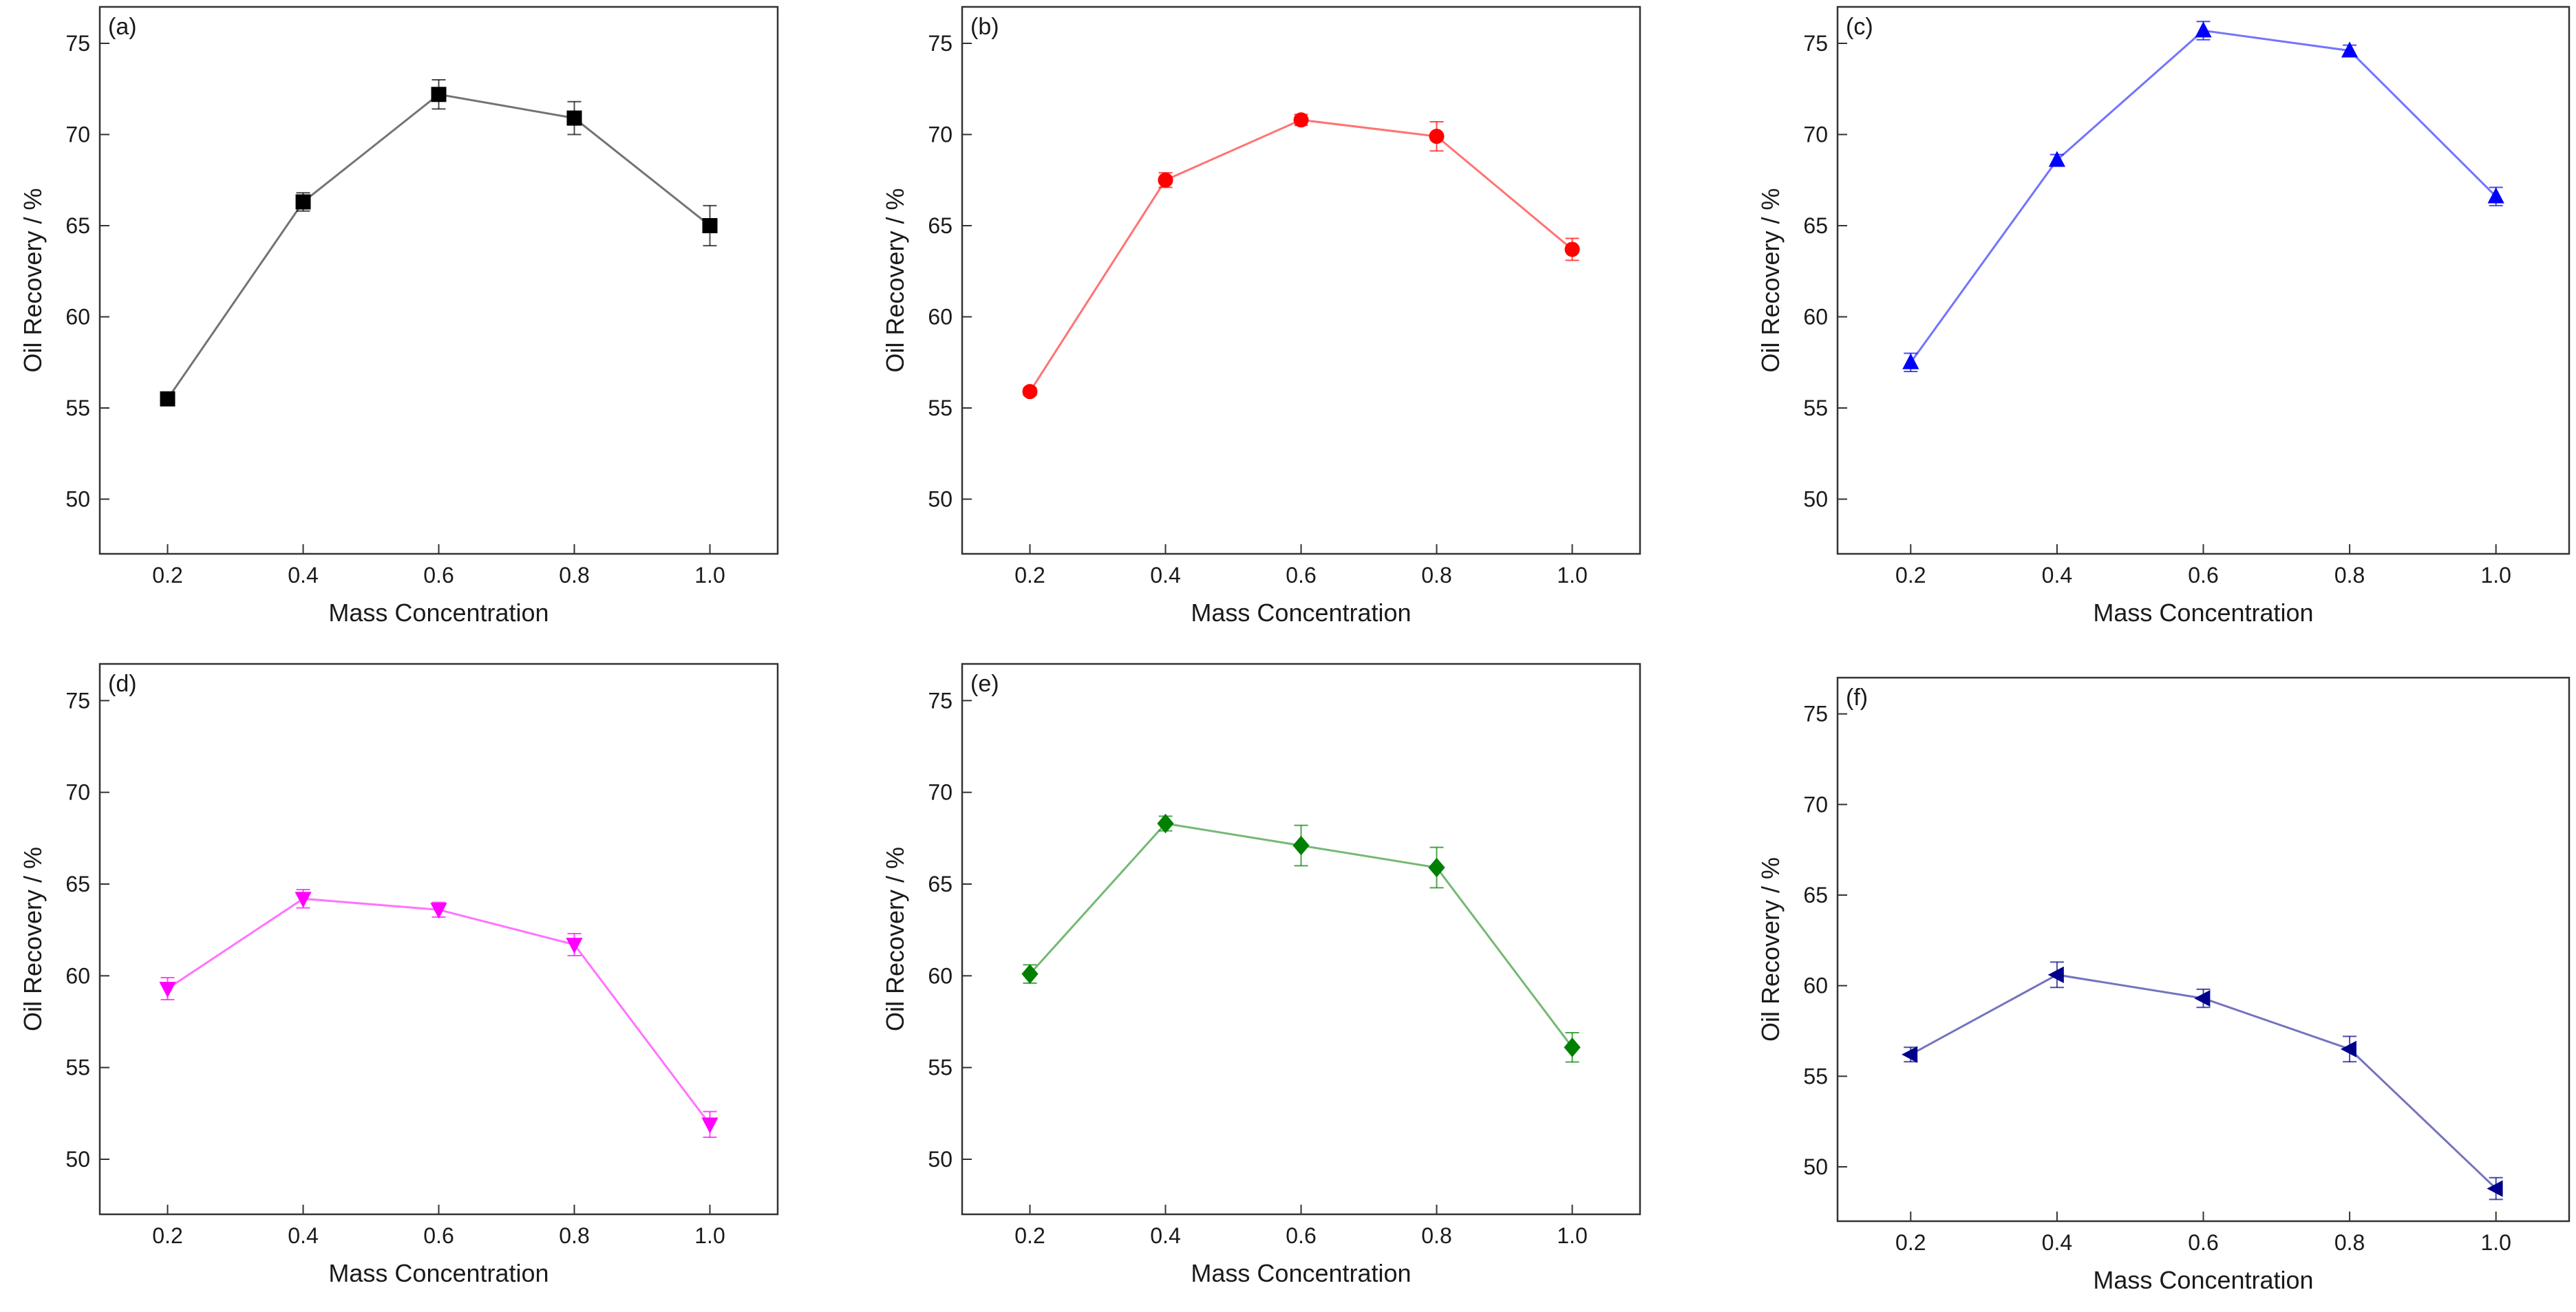 The width and height of the screenshot is (2576, 1312). What do you see at coordinates (122, 27) in the screenshot?
I see `panel-label: (a)` at bounding box center [122, 27].